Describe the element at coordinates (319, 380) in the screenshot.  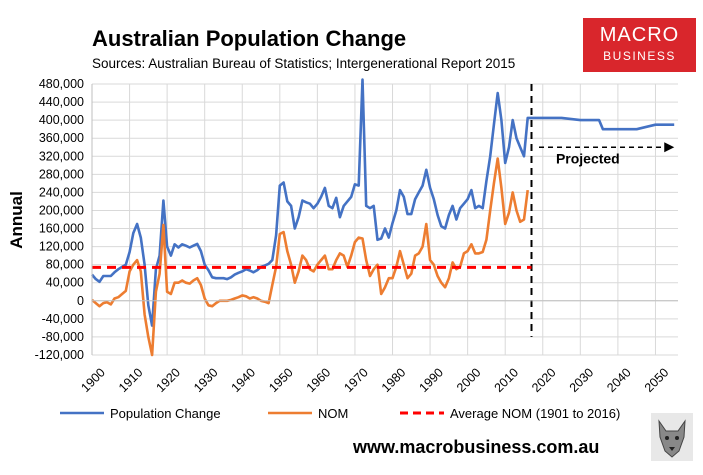
I see `x-tick-label: 1960` at that location.